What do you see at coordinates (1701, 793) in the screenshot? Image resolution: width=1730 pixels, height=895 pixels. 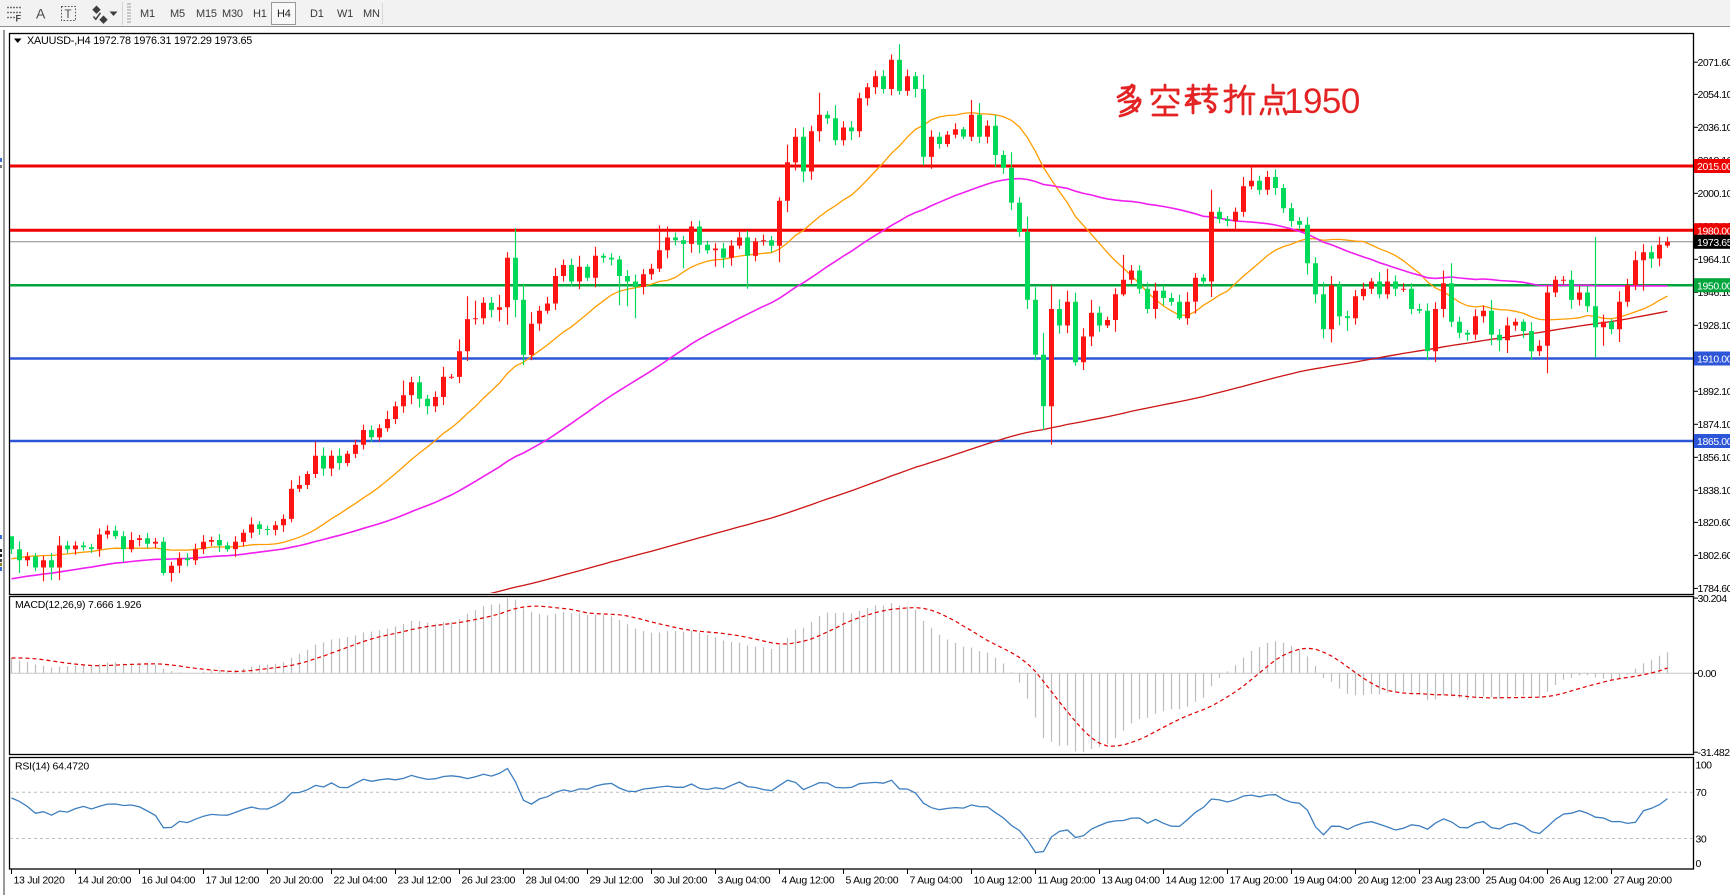 I see `svg-text: 70` at bounding box center [1701, 793].